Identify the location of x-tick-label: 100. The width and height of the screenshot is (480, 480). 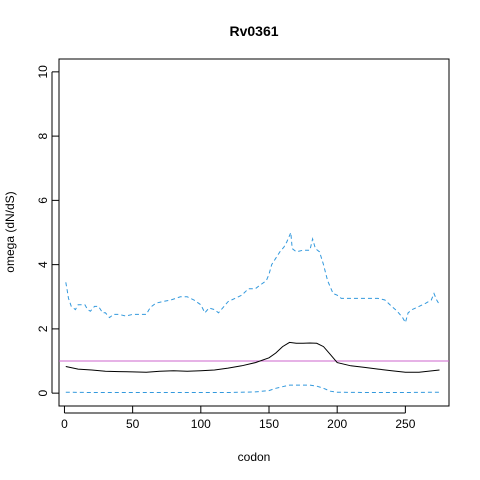
(201, 424).